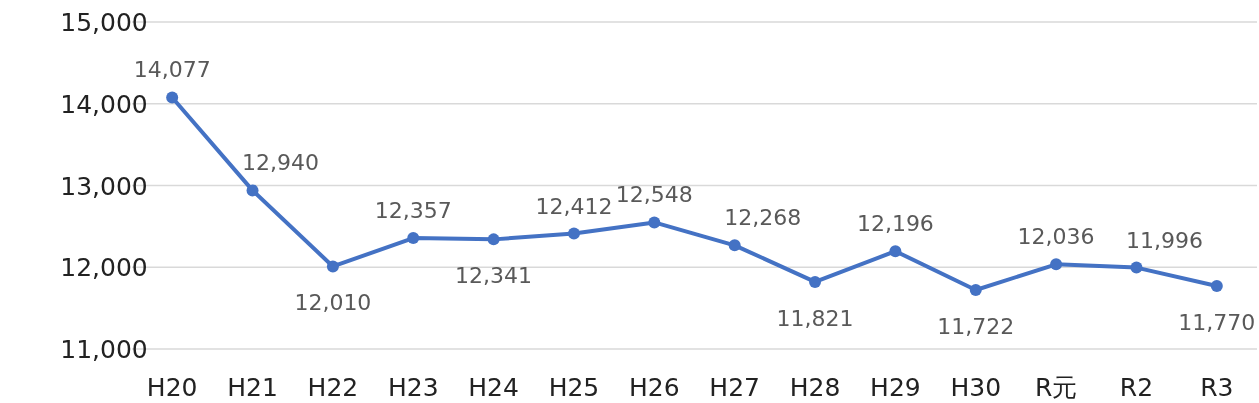  Describe the element at coordinates (895, 224) in the screenshot. I see `data-label: 12,196` at that location.